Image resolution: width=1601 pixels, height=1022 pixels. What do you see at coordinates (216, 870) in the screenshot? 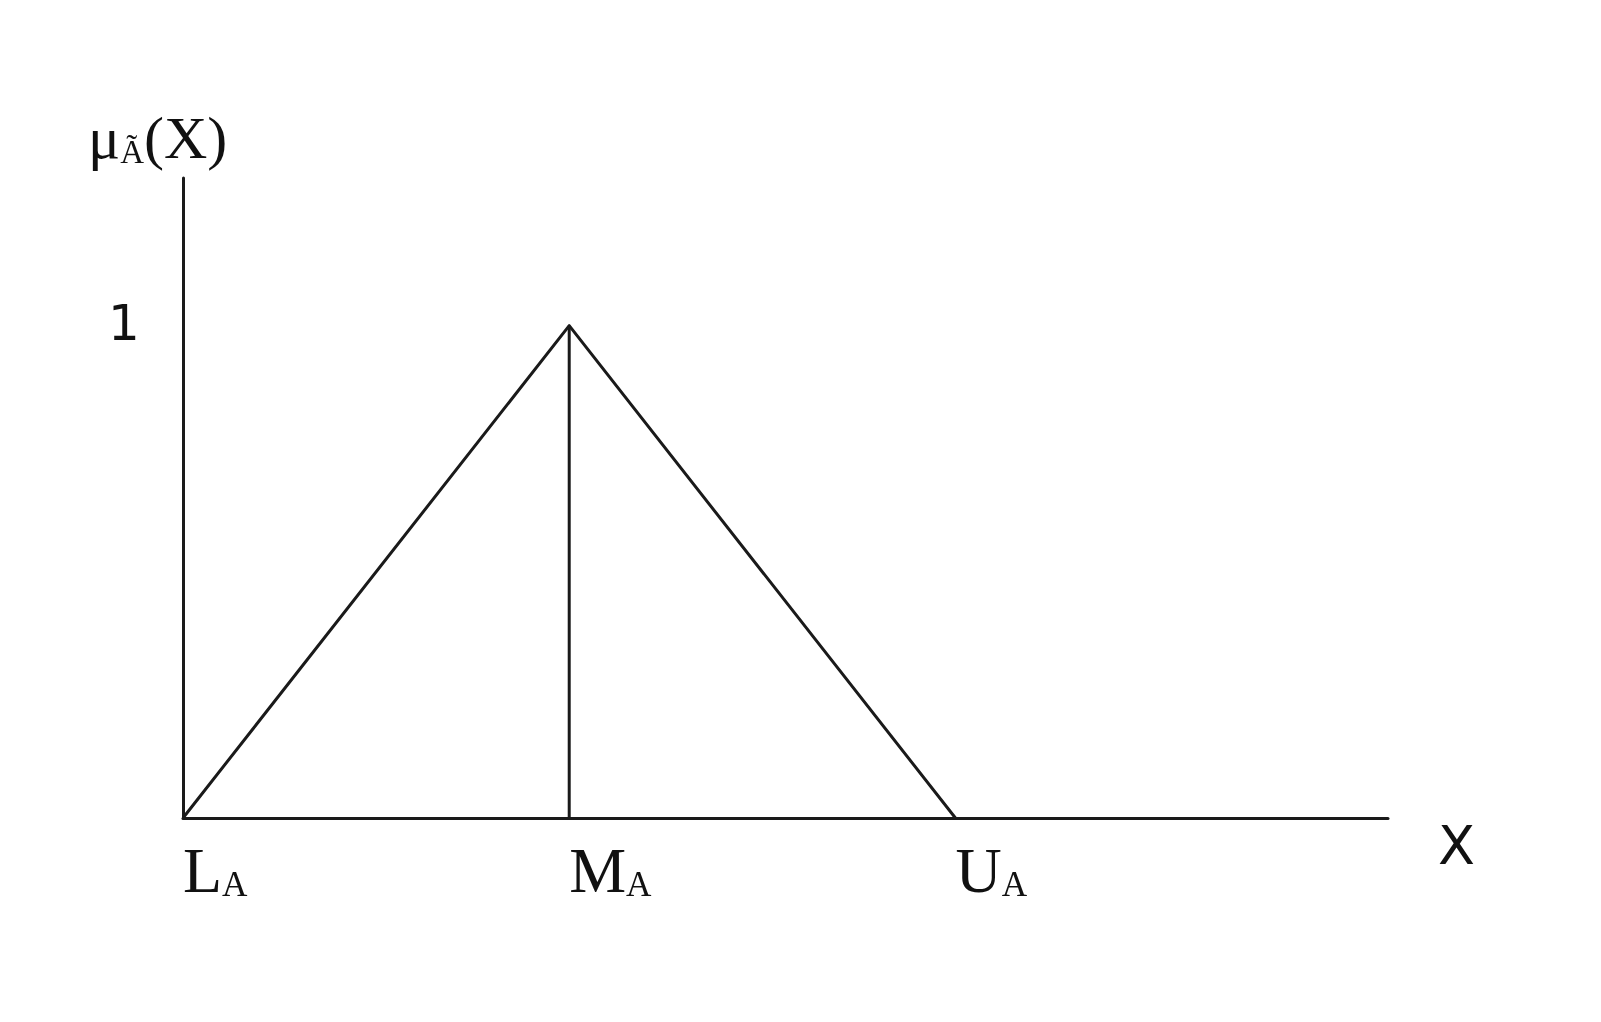
I see `x-tick-label: LA` at bounding box center [216, 870].